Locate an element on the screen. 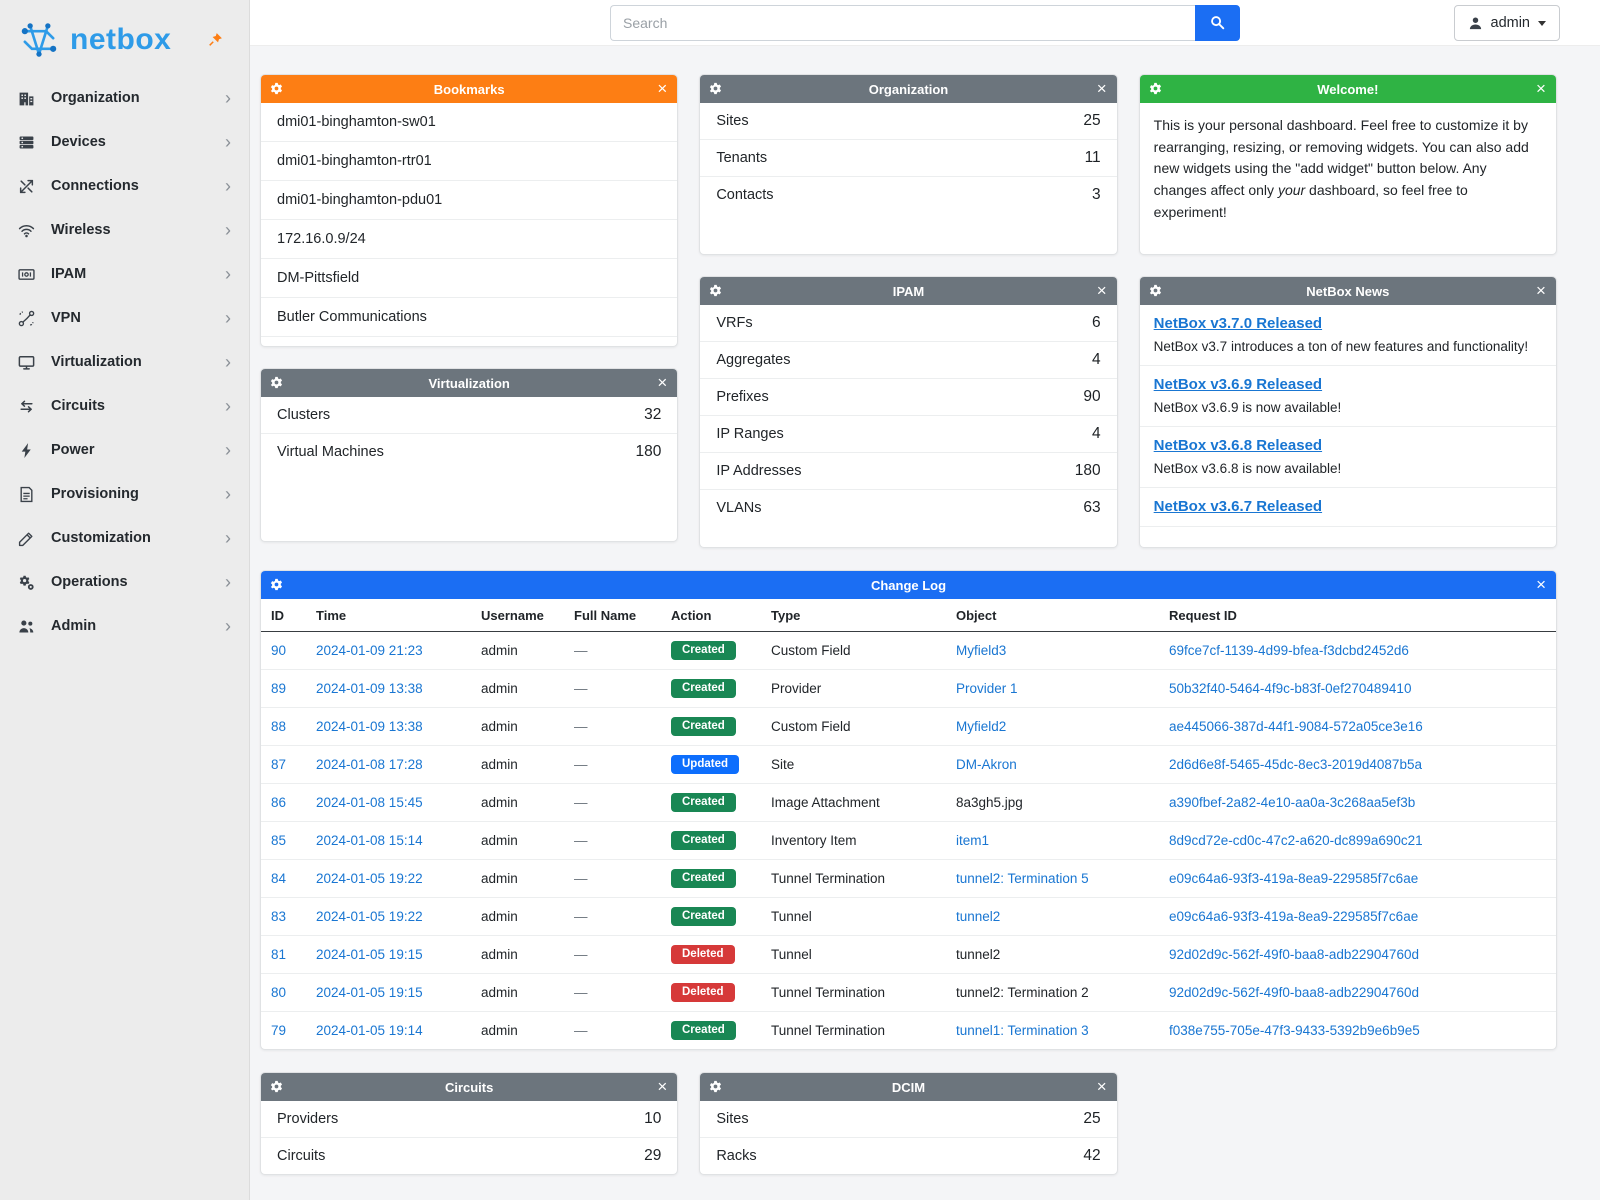 This screenshot has width=1600, height=1200. changelog-time-link: 2024-01-09 21:23 is located at coordinates (369, 650).